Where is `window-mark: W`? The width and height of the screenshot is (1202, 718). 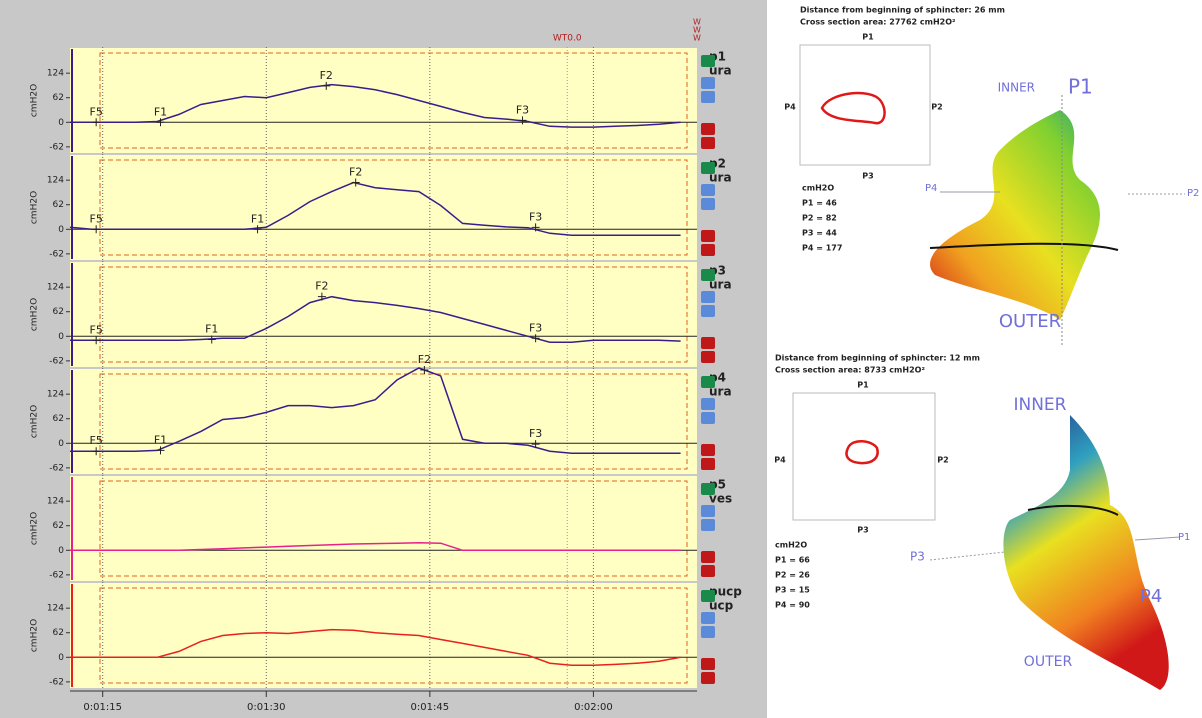
window-mark: W is located at coordinates (697, 22).